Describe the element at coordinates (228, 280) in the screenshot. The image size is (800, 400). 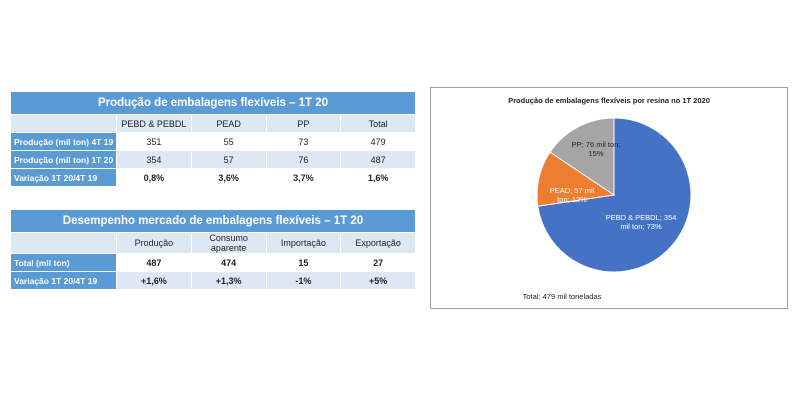
I see `table-cell: +1,3%` at that location.